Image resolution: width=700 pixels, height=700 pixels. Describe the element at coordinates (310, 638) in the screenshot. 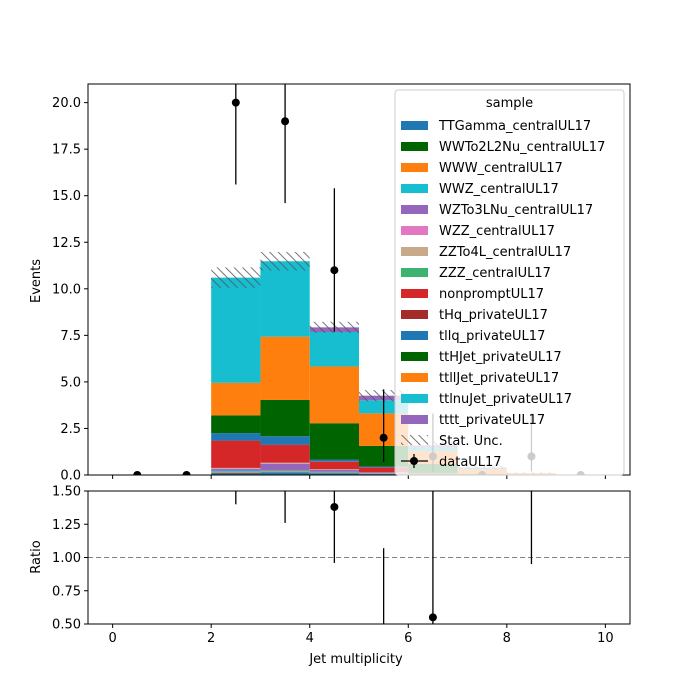

I see `ratio-x-tick-label-2: 4` at that location.